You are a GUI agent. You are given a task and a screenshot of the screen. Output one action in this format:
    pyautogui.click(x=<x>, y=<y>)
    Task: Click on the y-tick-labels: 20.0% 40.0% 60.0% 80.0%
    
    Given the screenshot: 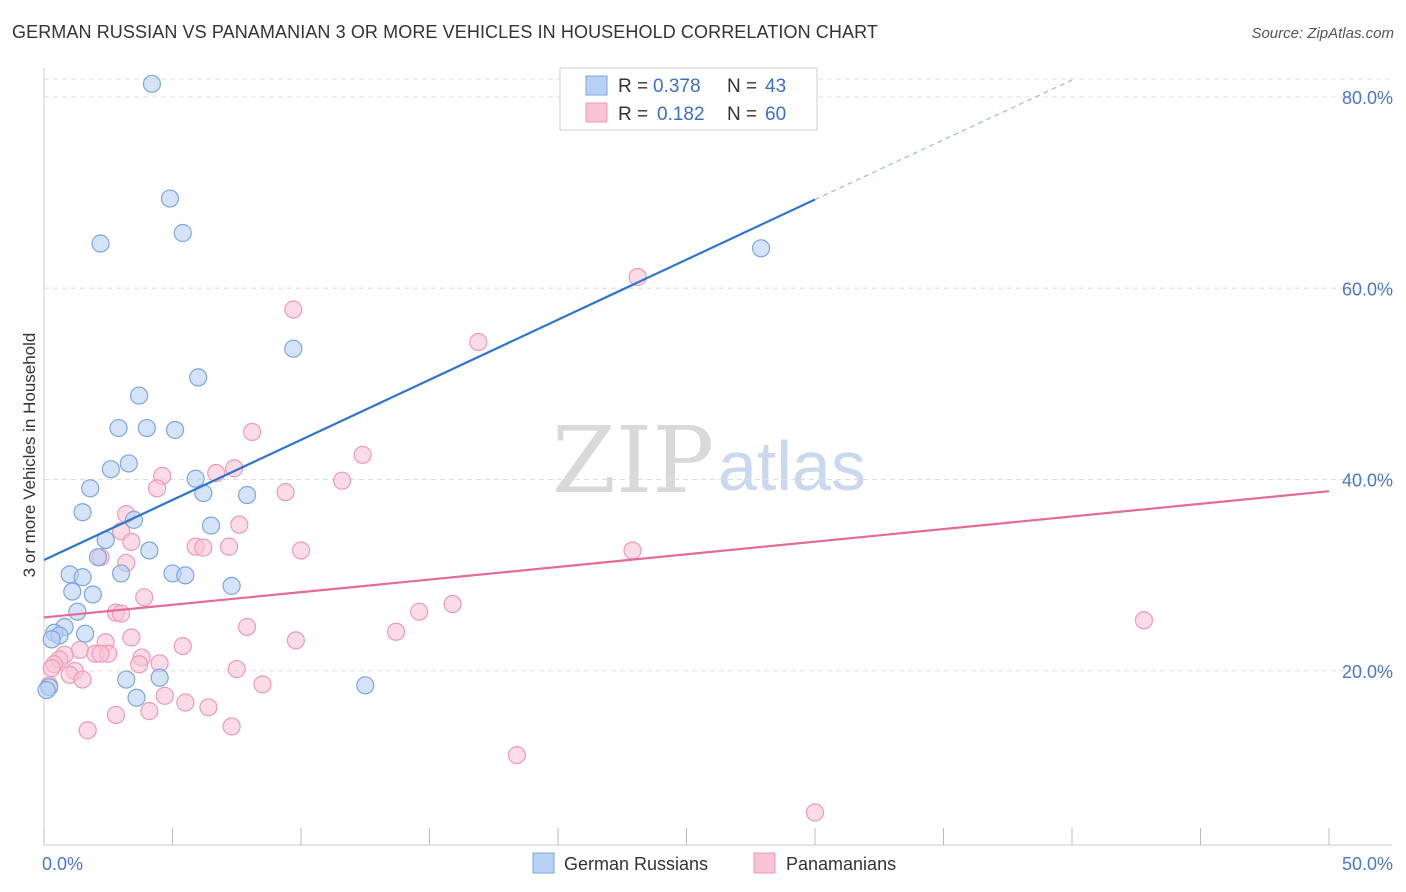 What is the action you would take?
    pyautogui.click(x=1367, y=385)
    